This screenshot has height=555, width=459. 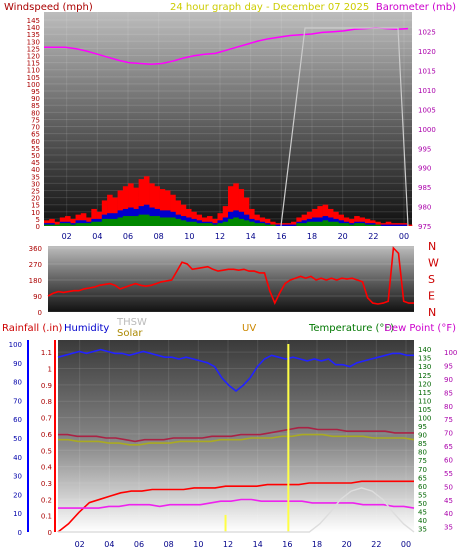 What do you see at coordinates (427, 91) in the screenshot?
I see `baro-tick-label: 1010` at bounding box center [427, 91].